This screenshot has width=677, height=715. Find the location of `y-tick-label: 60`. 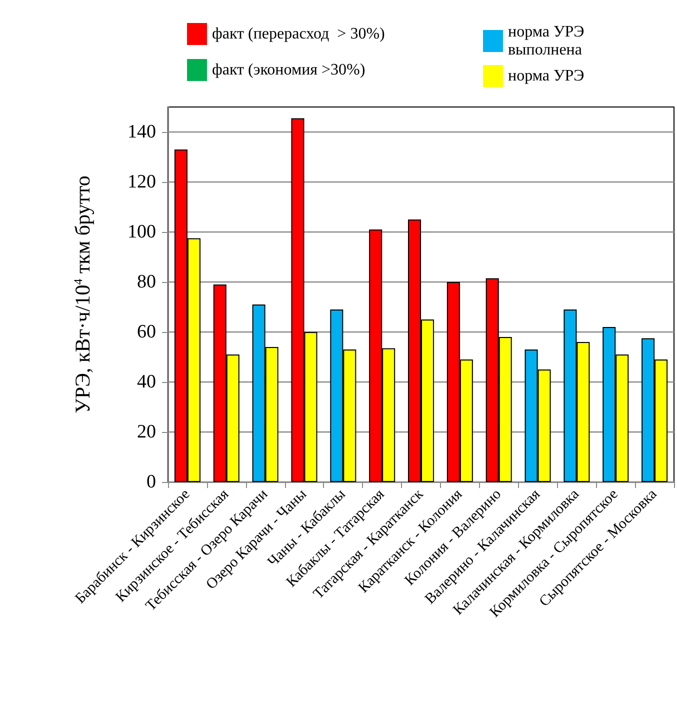

y-tick-label: 60 is located at coordinates (146, 332).